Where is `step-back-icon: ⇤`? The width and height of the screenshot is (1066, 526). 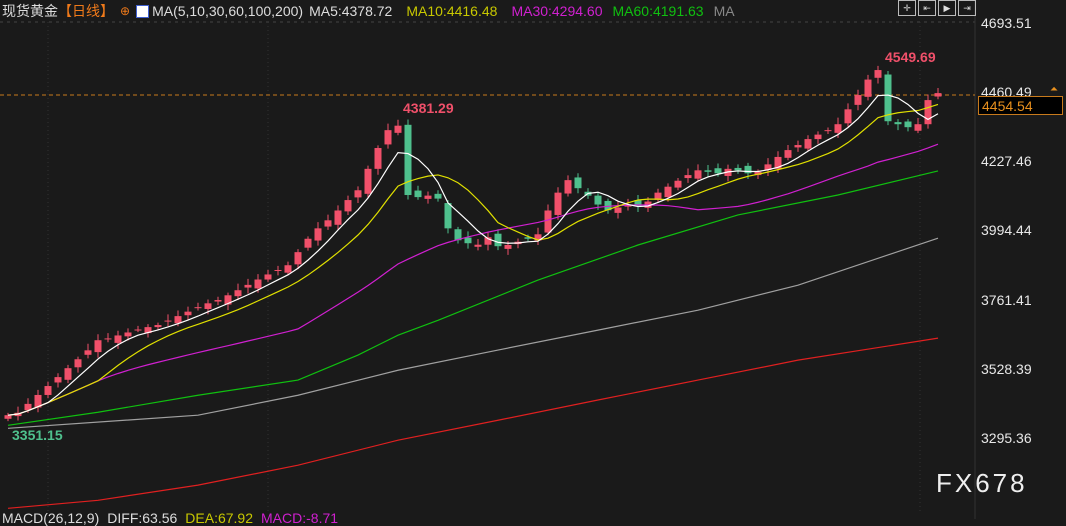 step-back-icon: ⇤ is located at coordinates (927, 8).